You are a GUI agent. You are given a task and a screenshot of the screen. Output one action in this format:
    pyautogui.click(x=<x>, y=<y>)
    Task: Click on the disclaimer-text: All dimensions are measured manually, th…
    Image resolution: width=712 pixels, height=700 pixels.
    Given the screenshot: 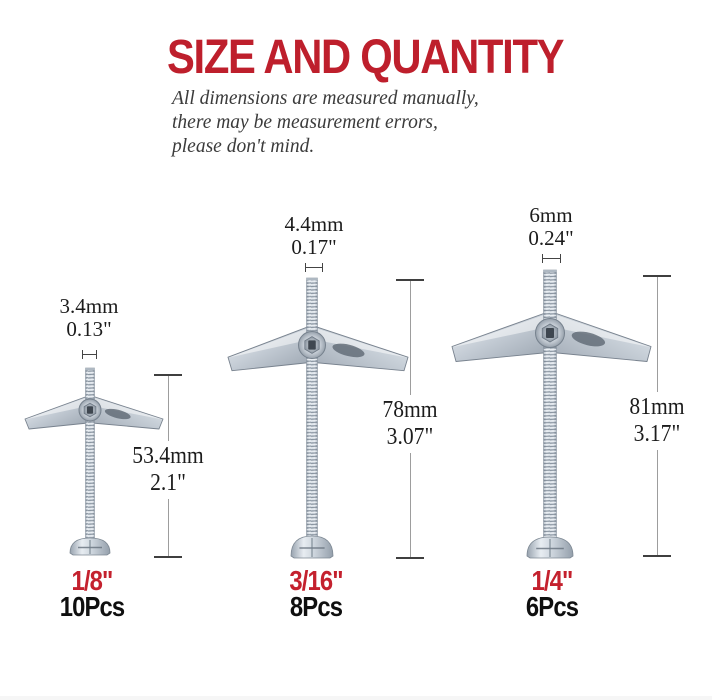 What is the action you would take?
    pyautogui.click(x=325, y=122)
    